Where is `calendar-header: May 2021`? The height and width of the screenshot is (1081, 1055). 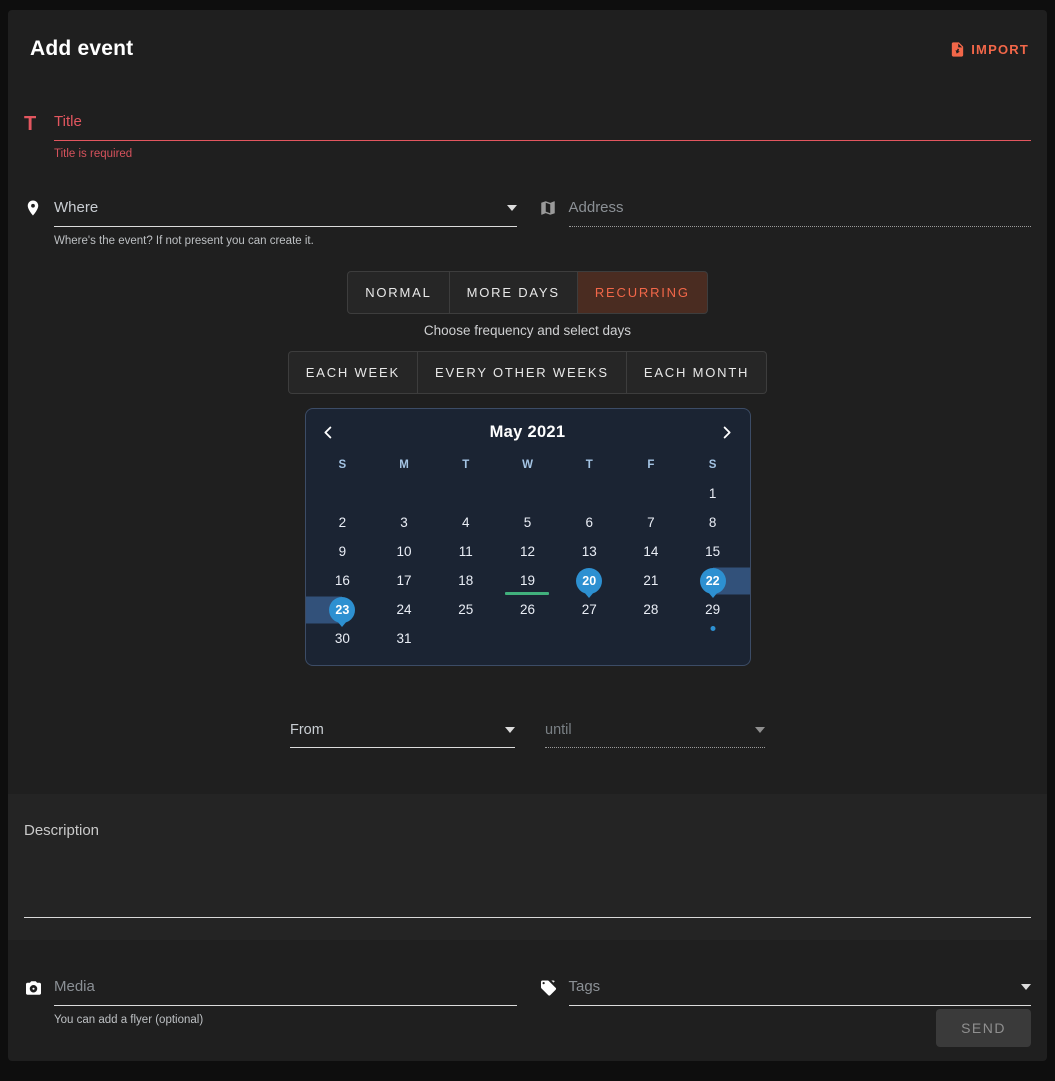
calendar-header: May 2021 is located at coordinates (528, 432).